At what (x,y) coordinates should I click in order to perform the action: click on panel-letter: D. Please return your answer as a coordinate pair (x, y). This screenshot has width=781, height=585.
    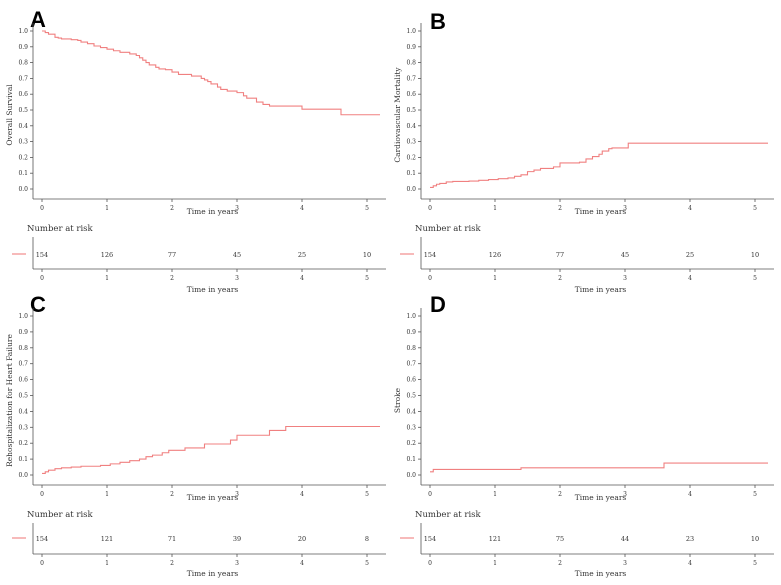
    Looking at the image, I should click on (438, 304).